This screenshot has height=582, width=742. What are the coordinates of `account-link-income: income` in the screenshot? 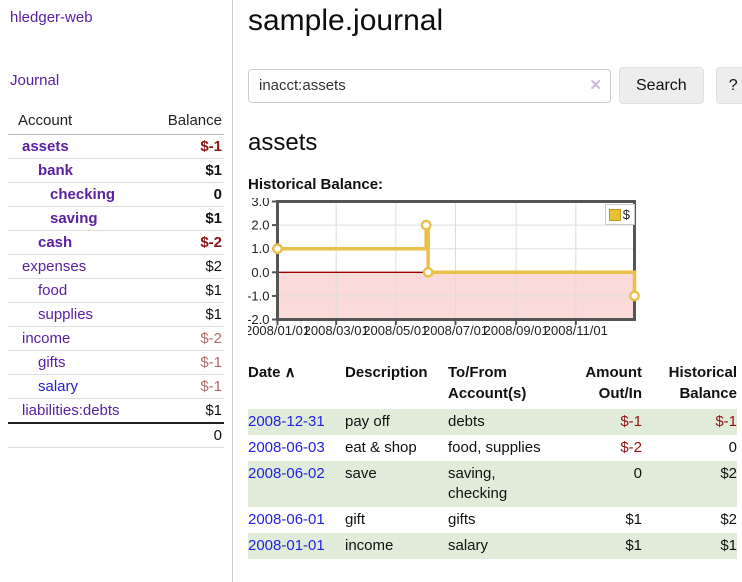 It's located at (46, 338).